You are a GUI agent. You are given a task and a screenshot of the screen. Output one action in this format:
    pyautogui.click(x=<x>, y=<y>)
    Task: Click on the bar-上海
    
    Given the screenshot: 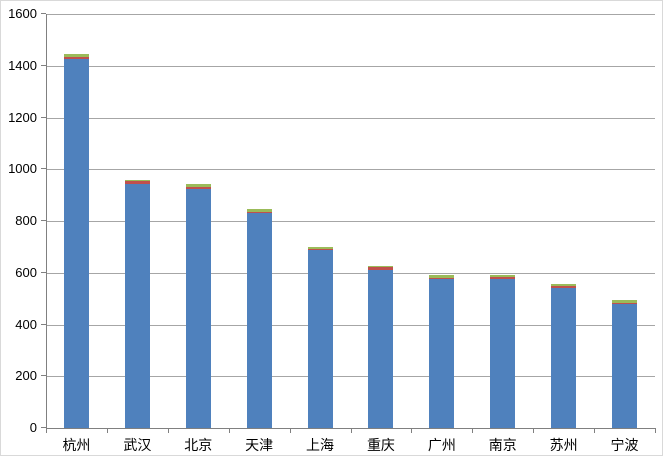 What is the action you would take?
    pyautogui.click(x=320, y=337)
    